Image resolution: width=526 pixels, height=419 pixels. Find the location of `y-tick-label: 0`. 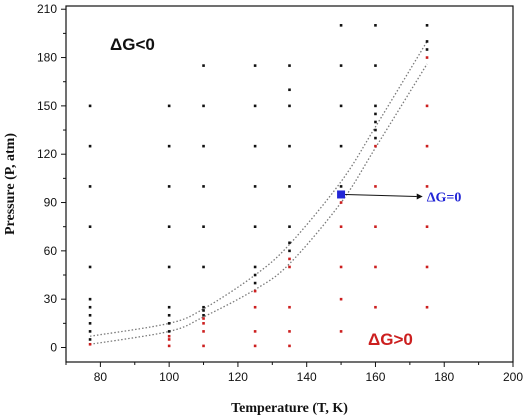

y-tick-label: 0 is located at coordinates (53, 348).